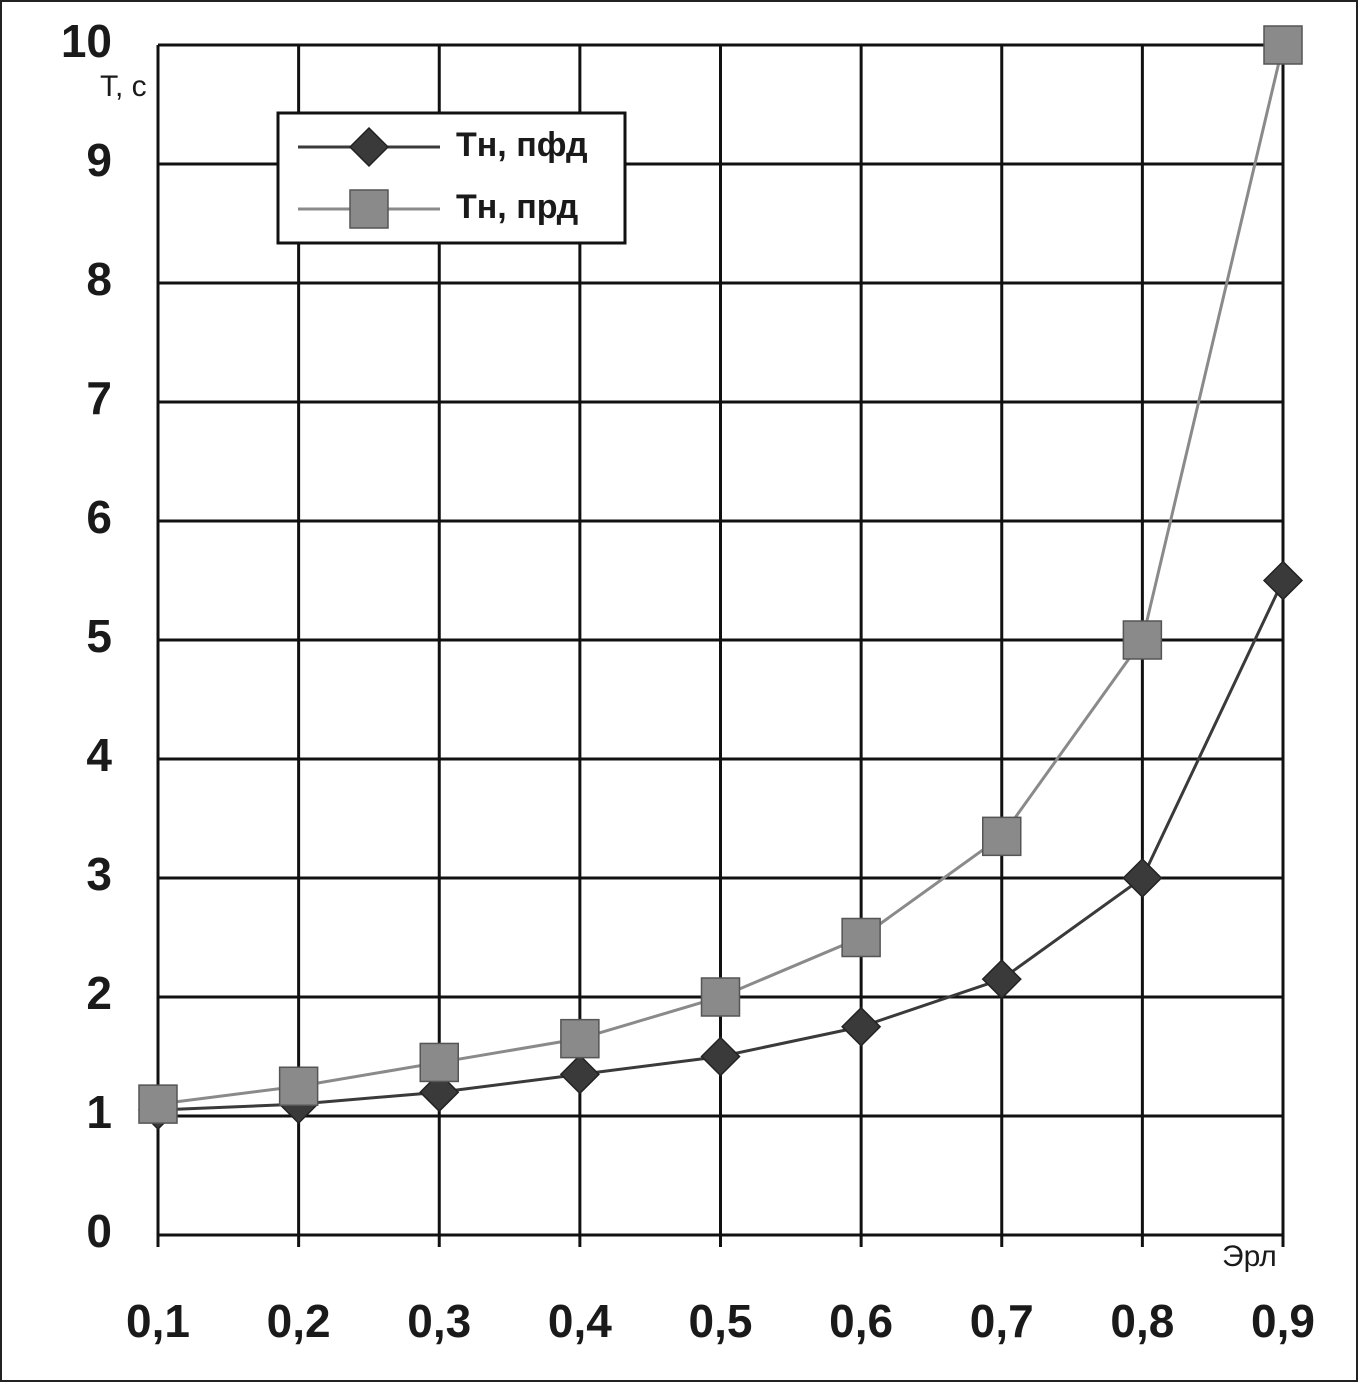  What do you see at coordinates (517, 207) in the screenshot?
I see `legend-label: Тн, прд` at bounding box center [517, 207].